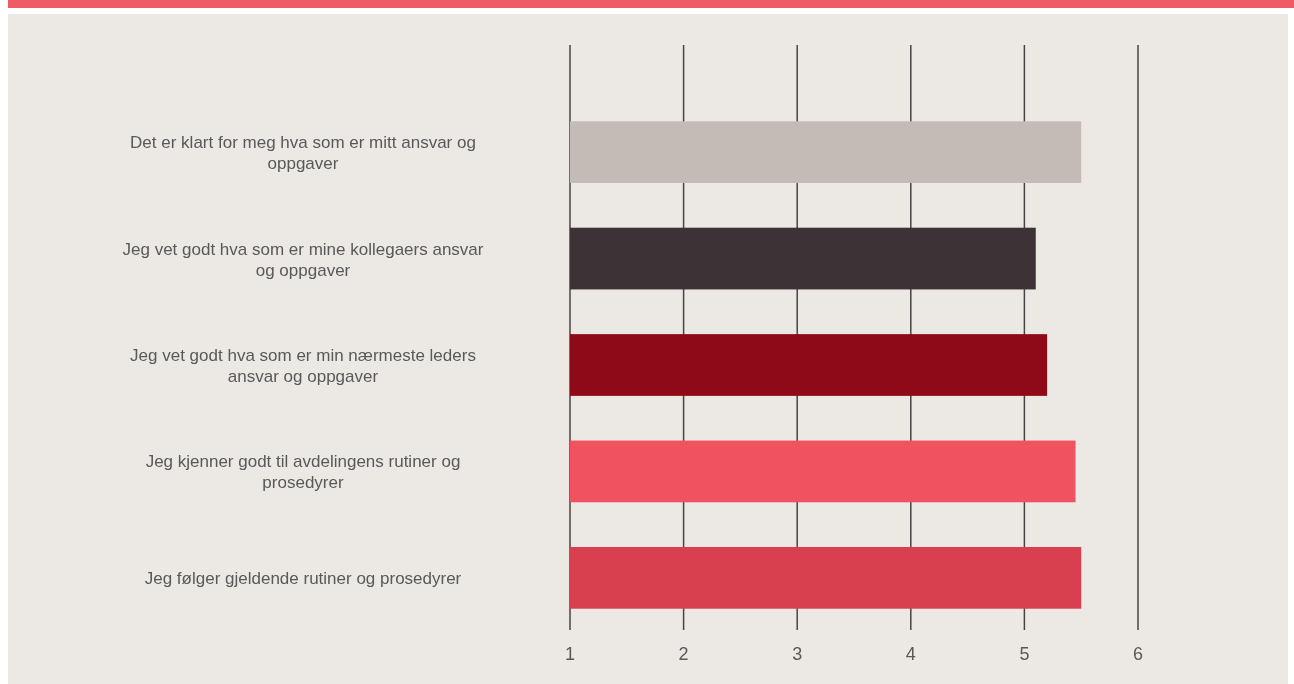 The image size is (1294, 684). Describe the element at coordinates (303, 472) in the screenshot. I see `y-tick-label: Jeg kjenner godt til avdelingens rutiner og prosedyrer` at that location.